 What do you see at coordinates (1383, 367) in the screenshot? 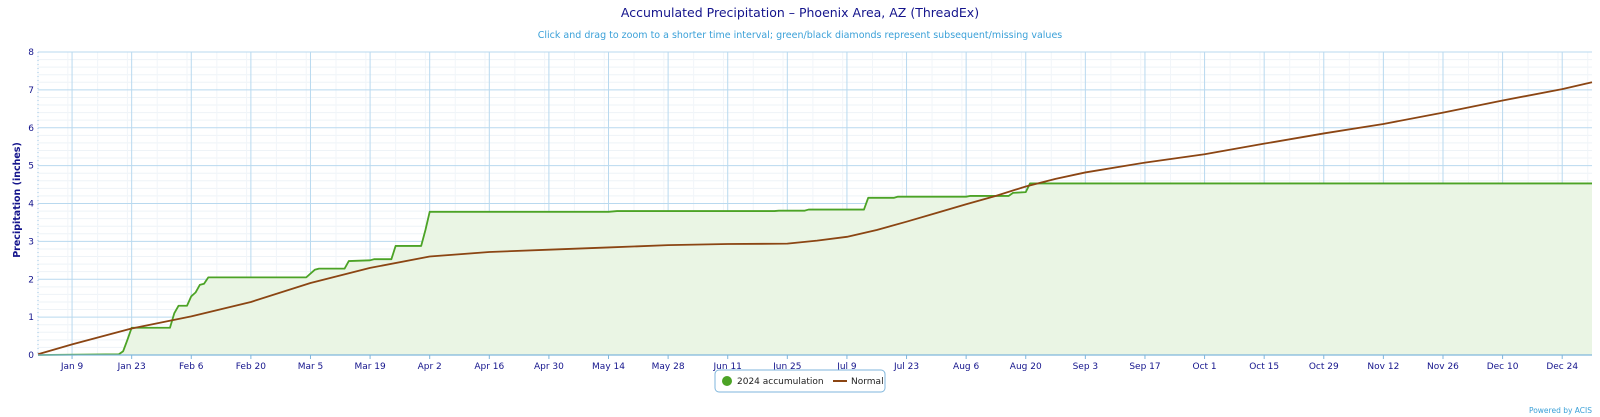
I see `x-tick-label: Nov 12` at bounding box center [1383, 367].